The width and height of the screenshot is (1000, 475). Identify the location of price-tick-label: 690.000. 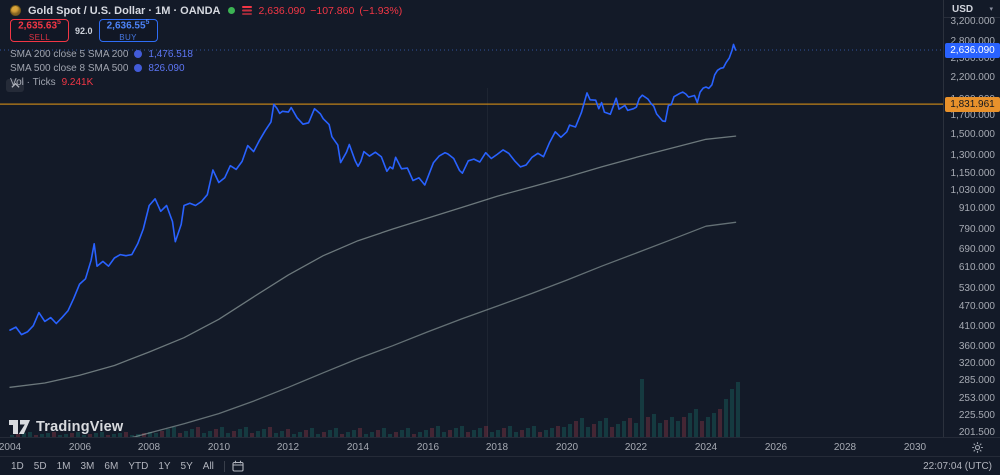
(976, 249).